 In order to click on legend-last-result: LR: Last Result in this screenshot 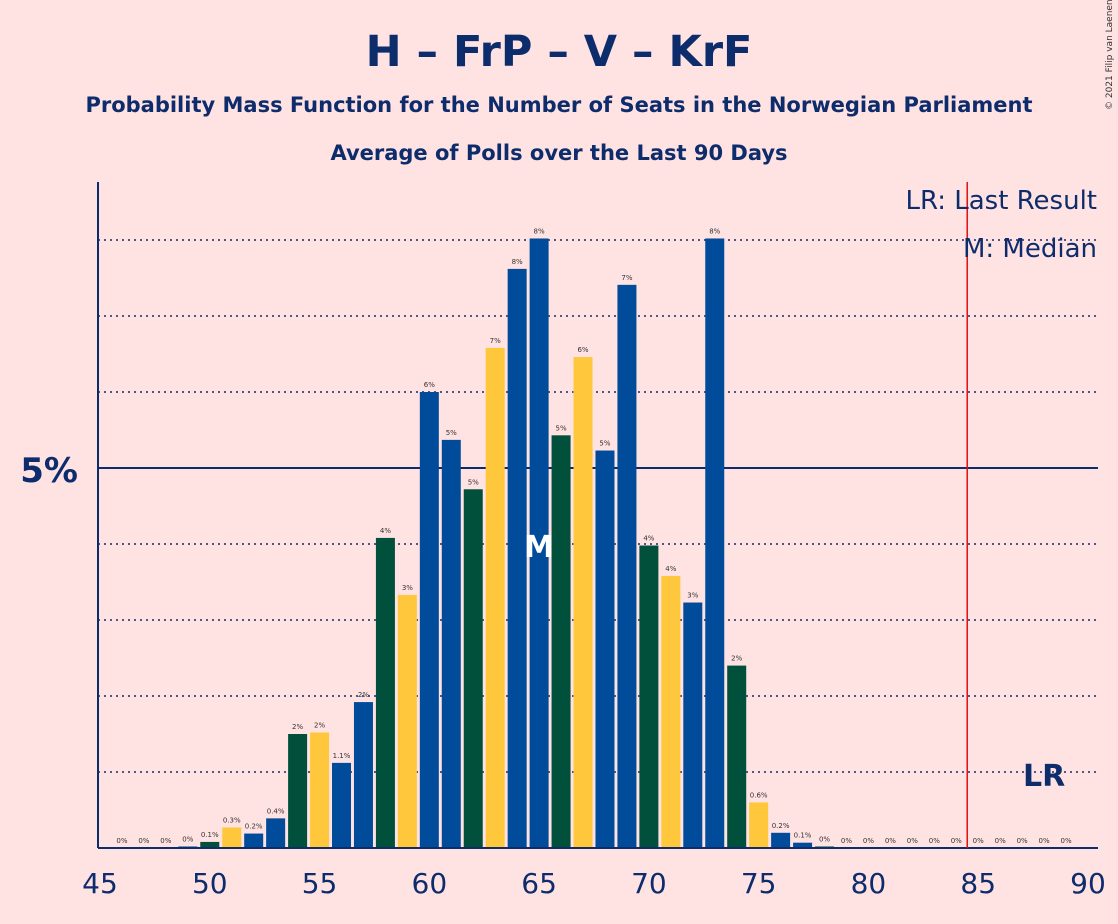, I will do `click(1001, 201)`.